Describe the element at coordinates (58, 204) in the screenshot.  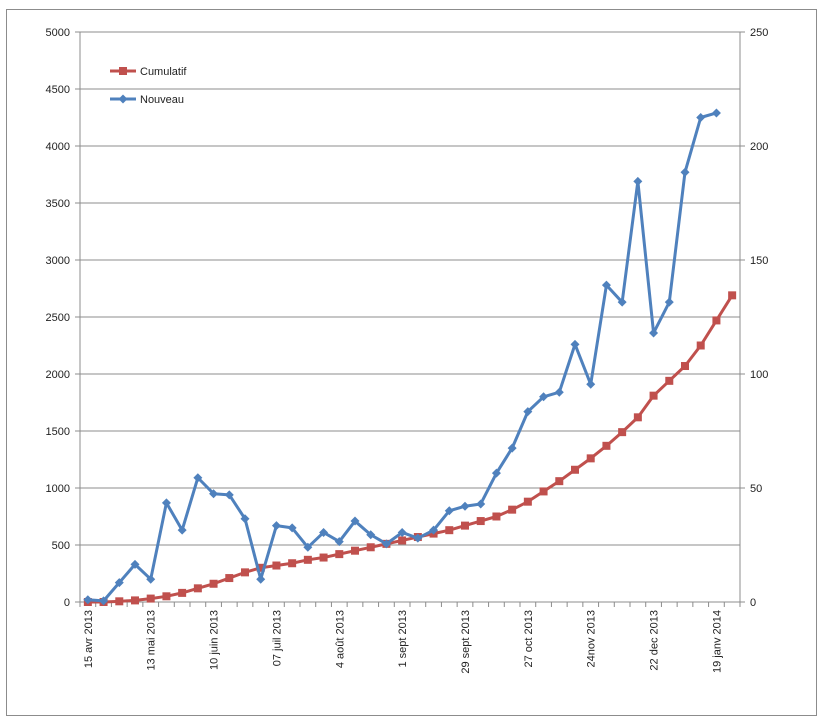
I see `y-tick-label: 3500` at that location.